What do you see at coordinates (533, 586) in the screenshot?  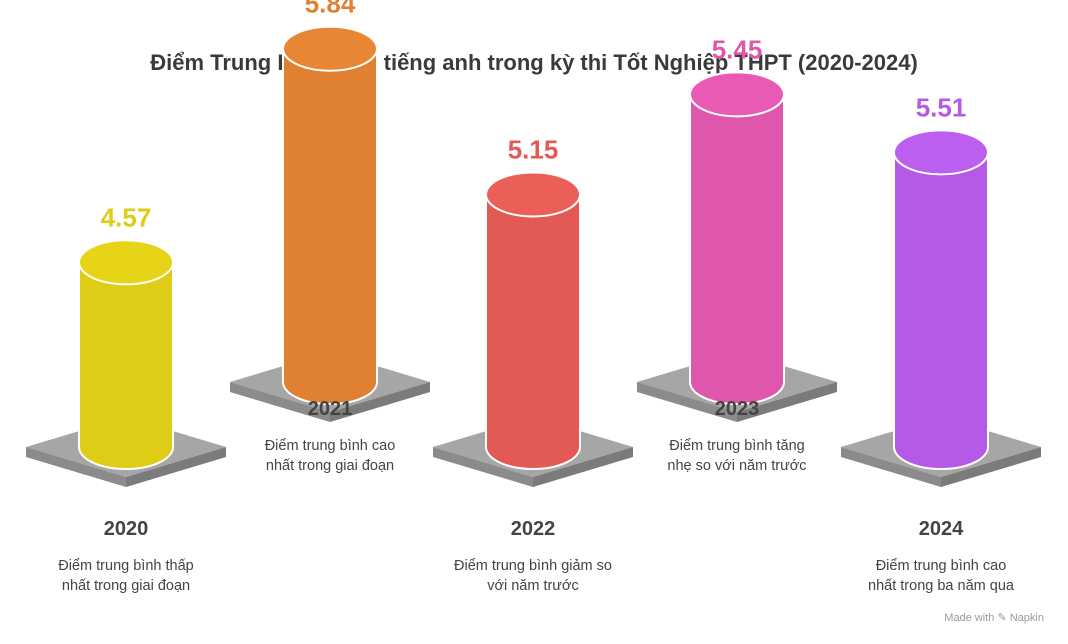 I see `description-2022-line-2: với năm trước` at bounding box center [533, 586].